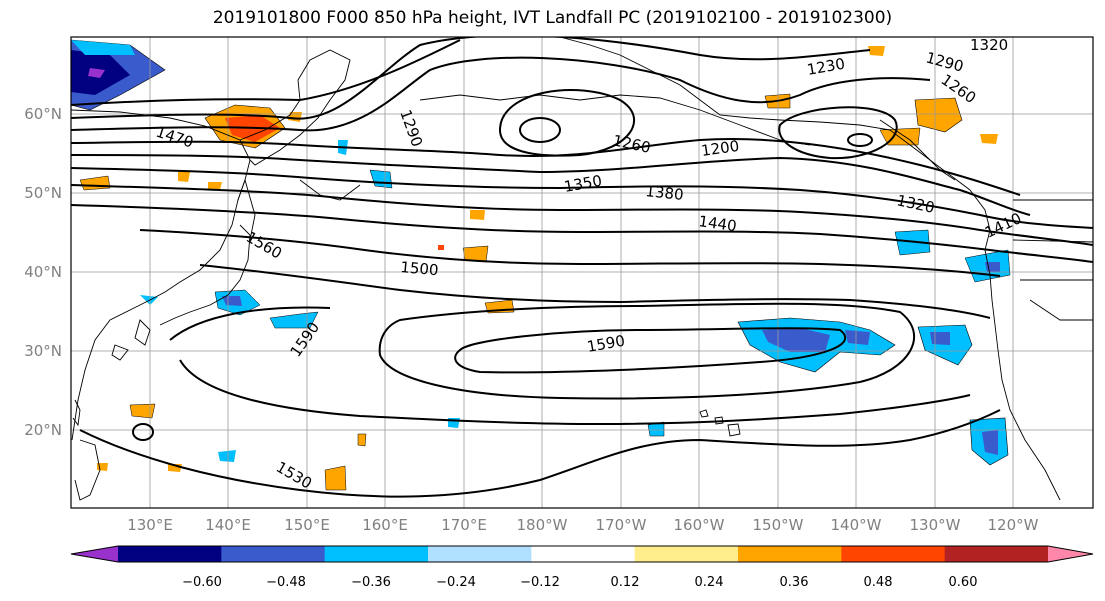 This screenshot has width=1105, height=601. Describe the element at coordinates (420, 268) in the screenshot. I see `contour-label: 1500` at that location.